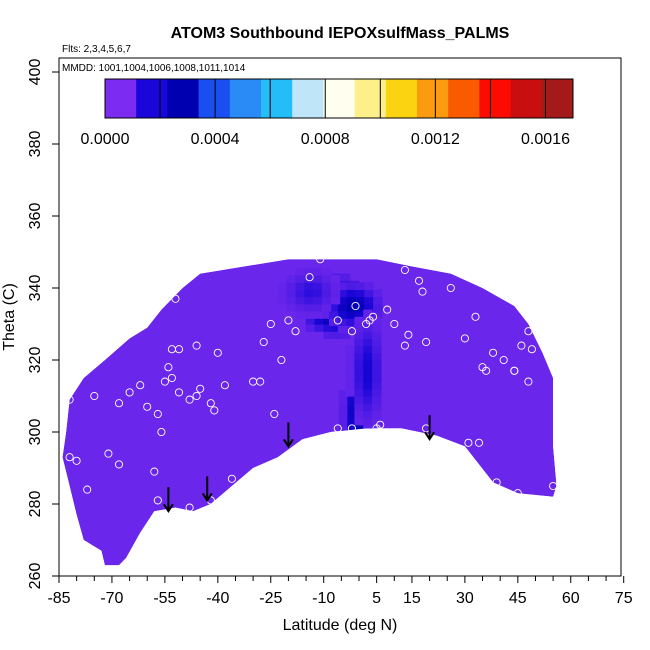  Describe the element at coordinates (35, 360) in the screenshot. I see `y-tick-label: 320` at that location.